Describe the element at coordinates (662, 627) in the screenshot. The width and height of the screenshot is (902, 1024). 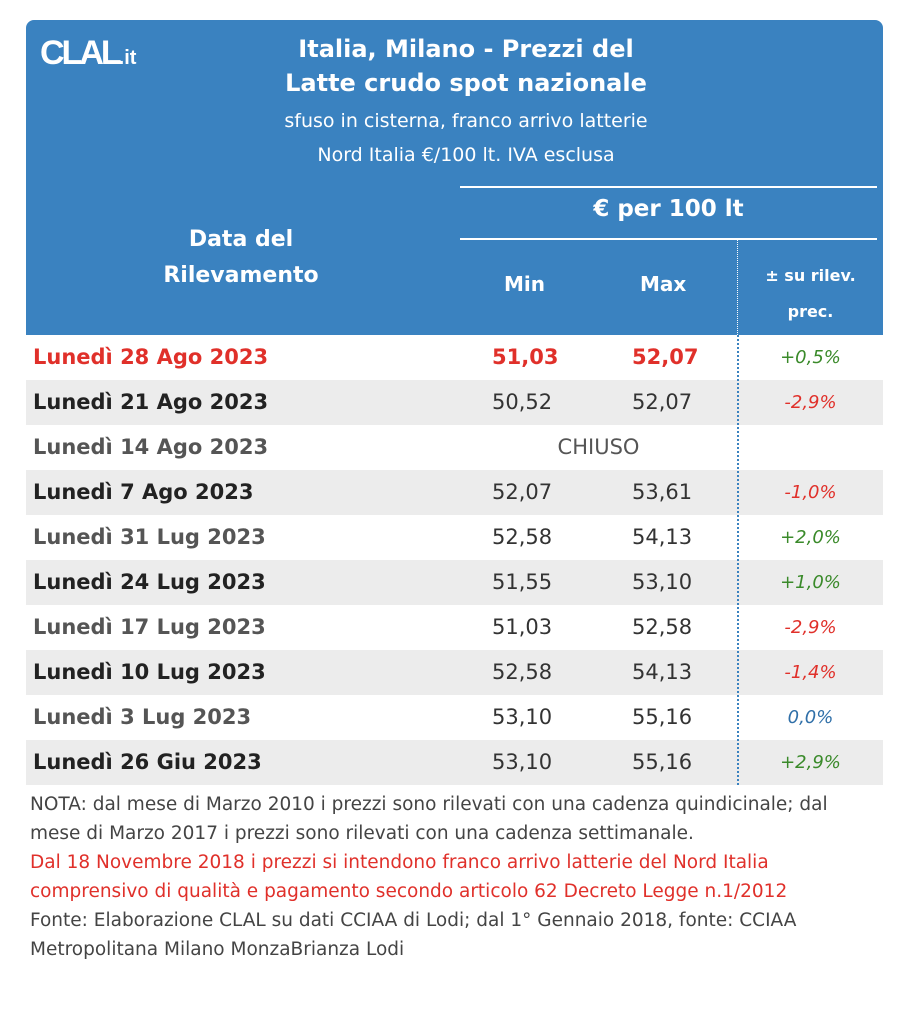
I see `row-max: 52,58` at that location.